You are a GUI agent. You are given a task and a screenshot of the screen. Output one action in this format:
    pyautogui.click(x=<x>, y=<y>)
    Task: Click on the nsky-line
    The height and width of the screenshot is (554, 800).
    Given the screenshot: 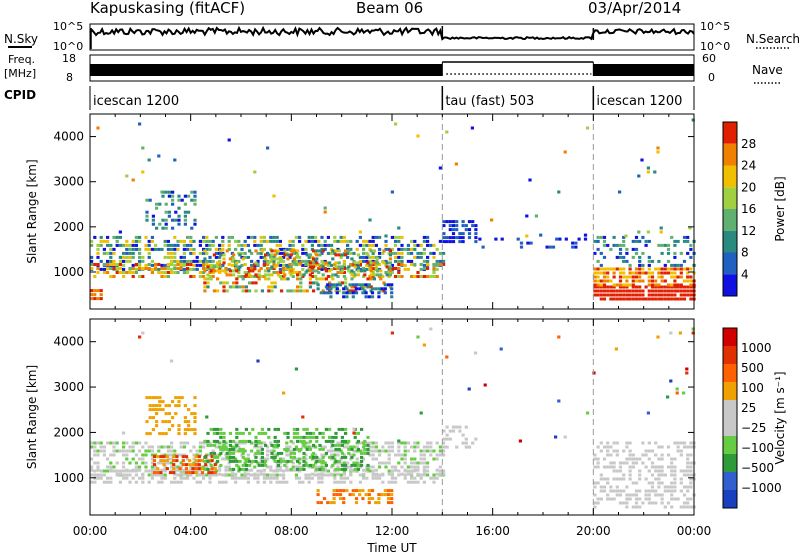 What is the action you would take?
    pyautogui.click(x=392, y=33)
    